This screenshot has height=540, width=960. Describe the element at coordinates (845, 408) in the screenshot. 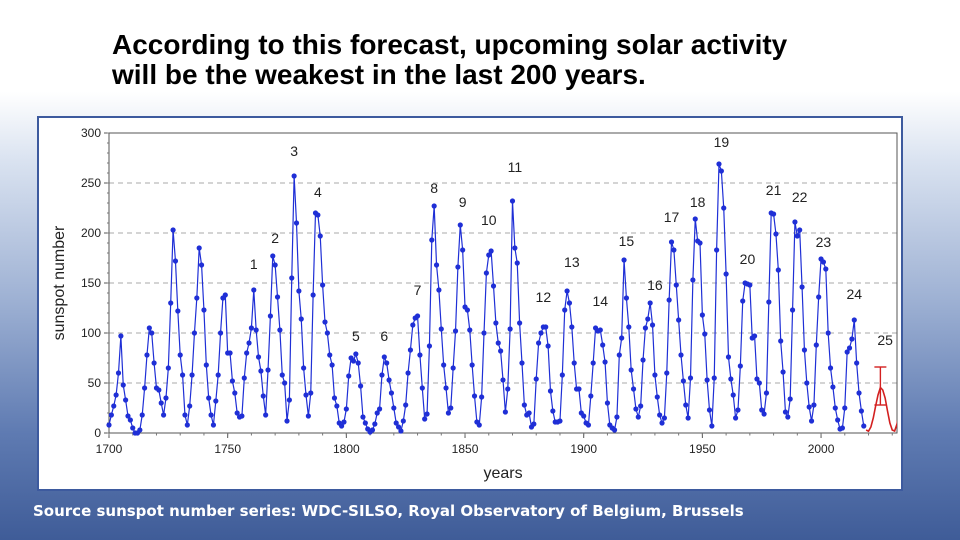

I see `data-point-2010` at that location.